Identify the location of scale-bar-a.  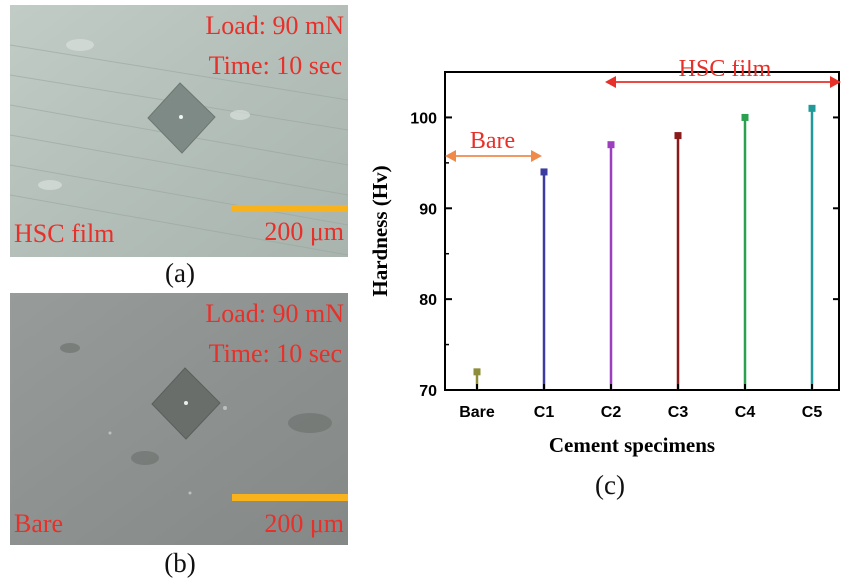
(290, 208).